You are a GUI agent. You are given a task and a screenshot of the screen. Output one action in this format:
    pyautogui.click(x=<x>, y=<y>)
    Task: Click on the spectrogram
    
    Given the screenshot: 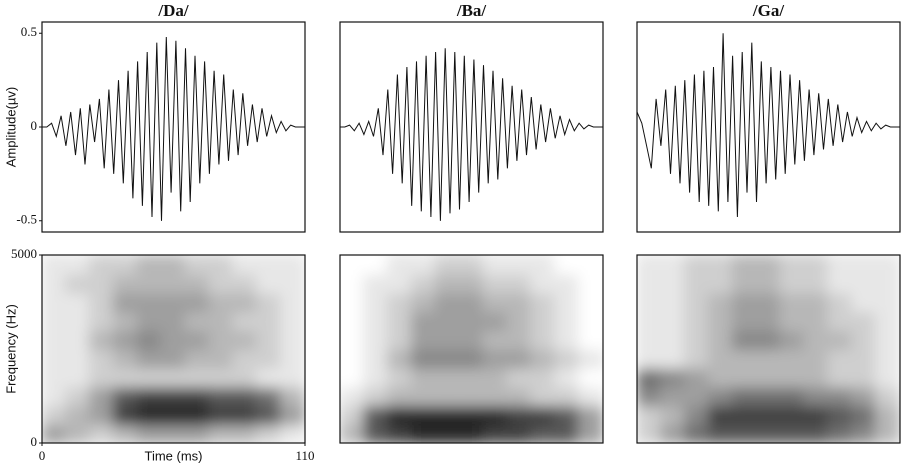 What is the action you would take?
    pyautogui.click(x=768, y=349)
    